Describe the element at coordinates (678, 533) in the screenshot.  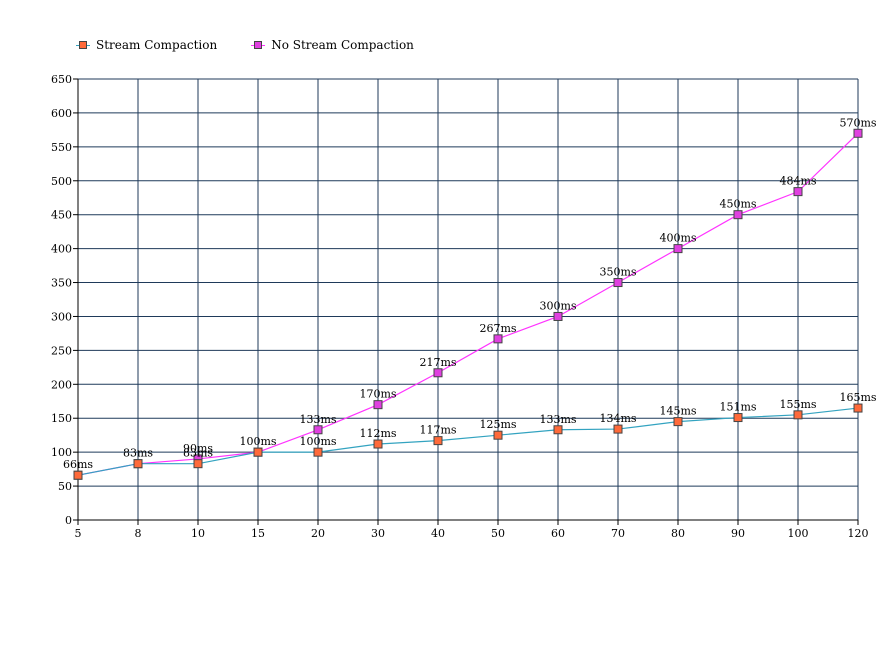
I see `x-tick-label: 80` at that location.